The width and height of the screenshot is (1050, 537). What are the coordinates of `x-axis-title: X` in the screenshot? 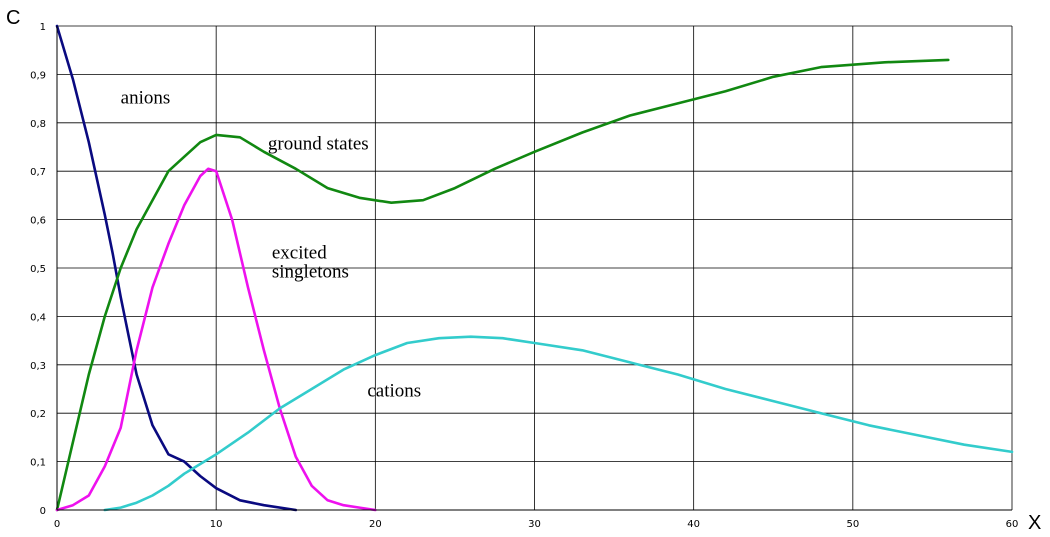 It's located at (1034, 523).